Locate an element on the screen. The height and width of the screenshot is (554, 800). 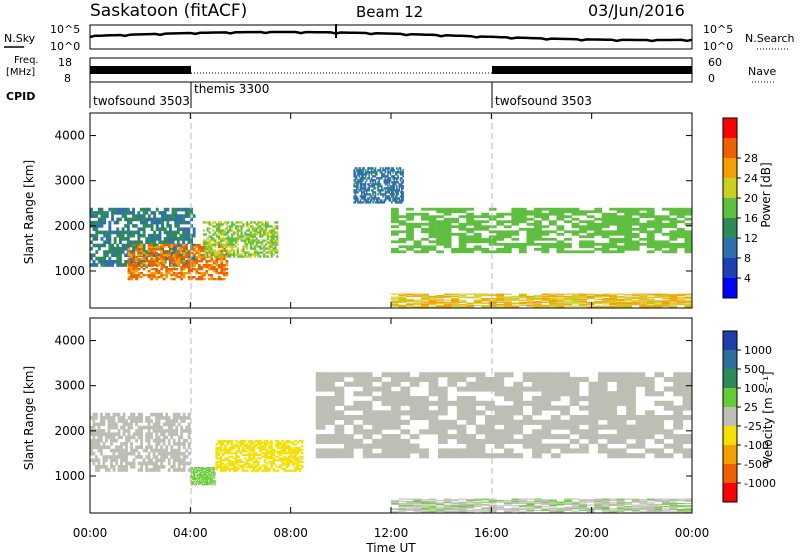
station-title: Saskatoon (fitACF) is located at coordinates (168, 11).